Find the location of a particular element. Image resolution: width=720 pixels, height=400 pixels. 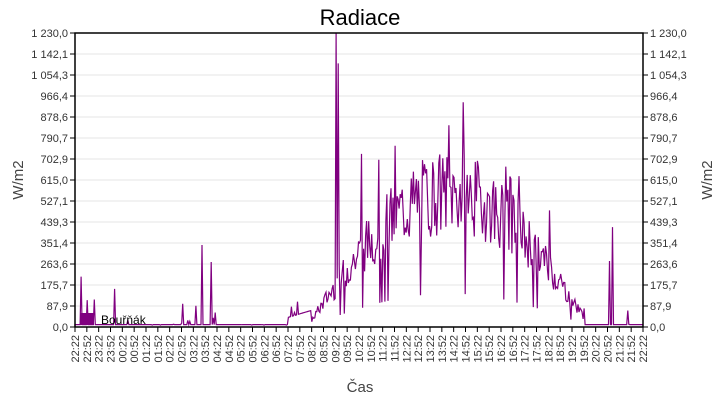

x-tick-label: 20:52 is located at coordinates (609, 349).